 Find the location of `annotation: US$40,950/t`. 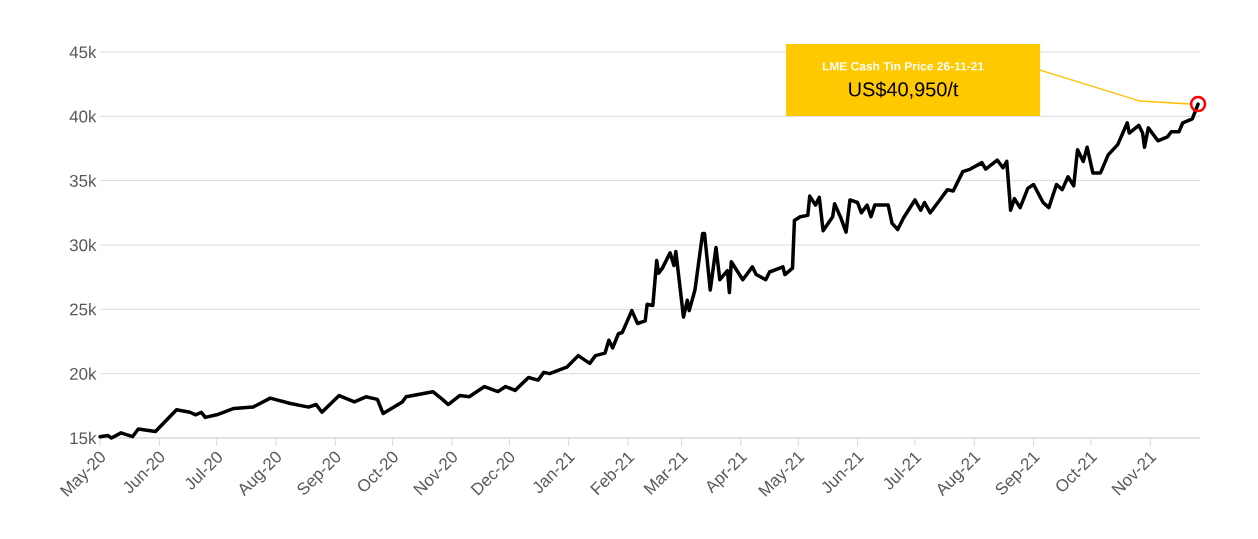

annotation: US$40,950/t is located at coordinates (904, 90).